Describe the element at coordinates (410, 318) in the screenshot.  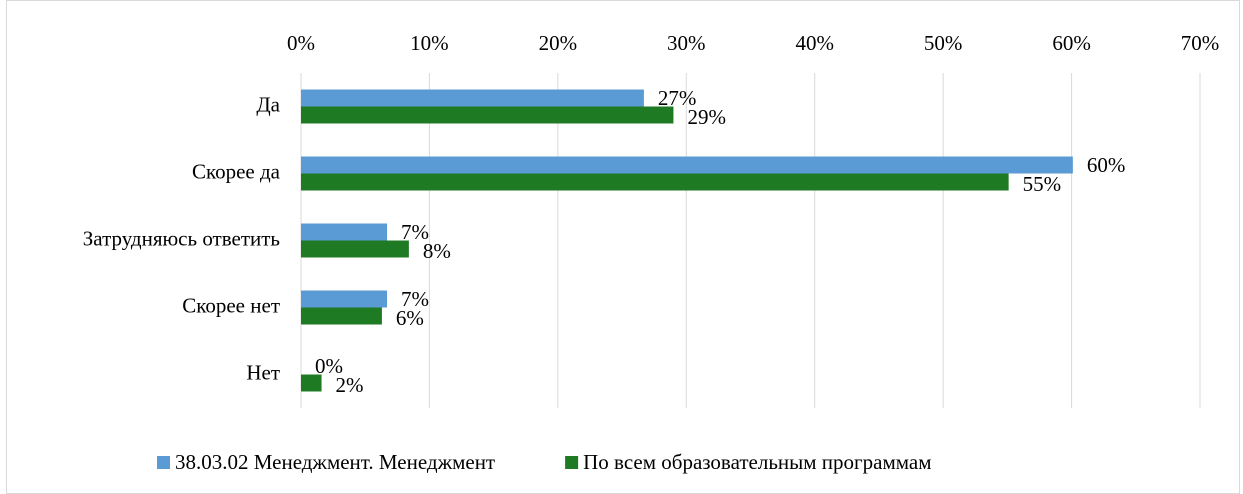
I see `data-label: 6%` at that location.